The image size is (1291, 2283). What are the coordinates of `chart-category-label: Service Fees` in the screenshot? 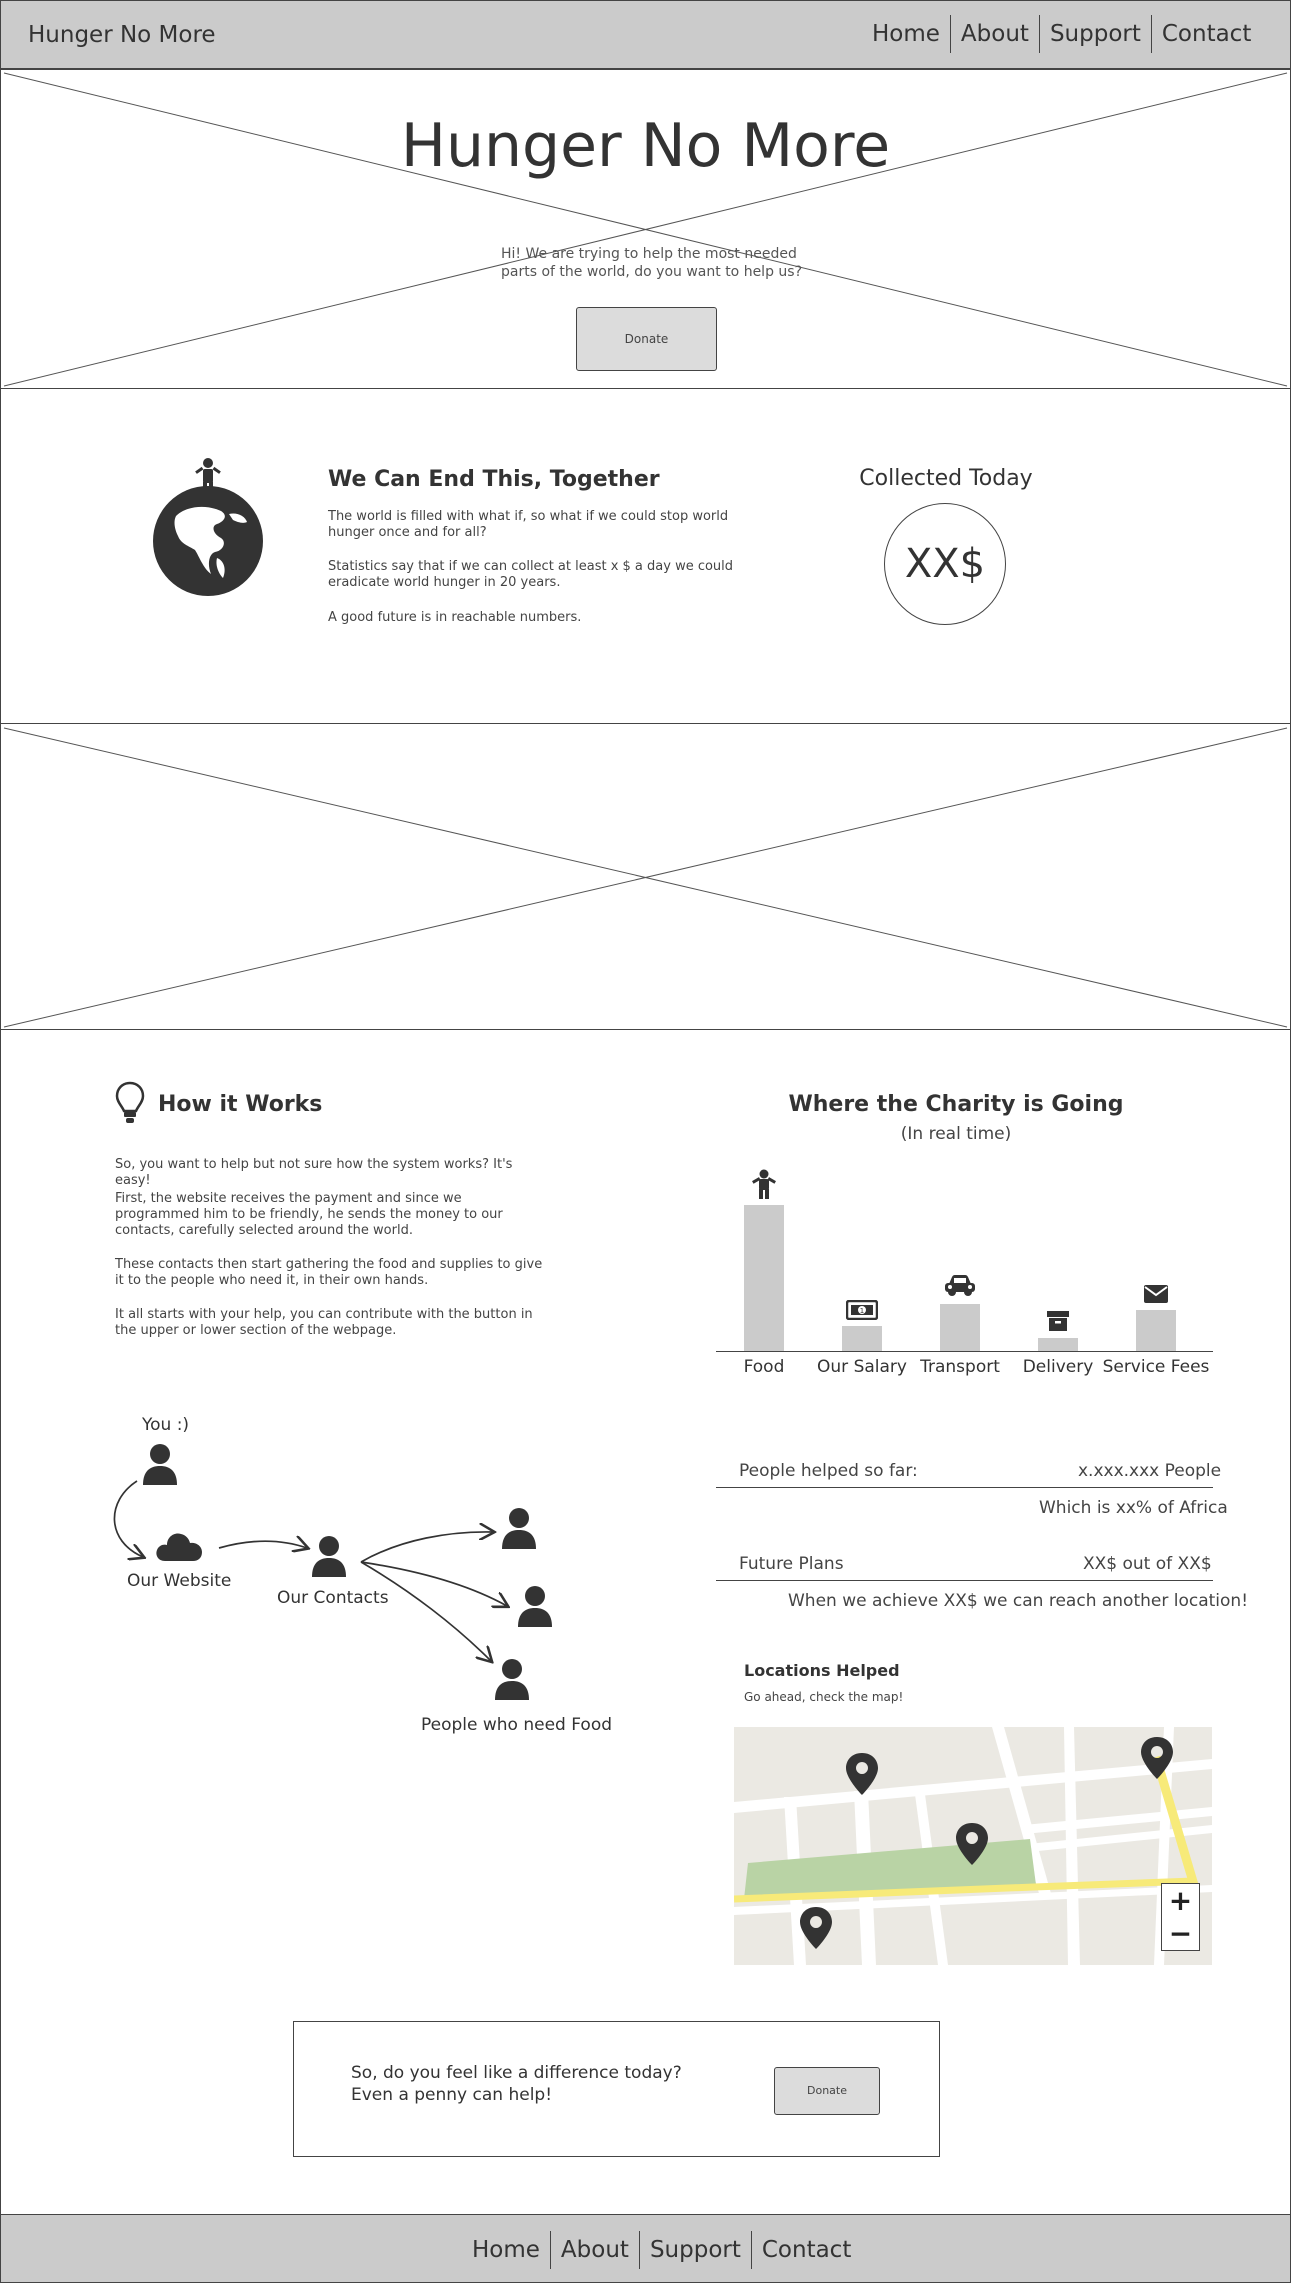 It's located at (1156, 1367).